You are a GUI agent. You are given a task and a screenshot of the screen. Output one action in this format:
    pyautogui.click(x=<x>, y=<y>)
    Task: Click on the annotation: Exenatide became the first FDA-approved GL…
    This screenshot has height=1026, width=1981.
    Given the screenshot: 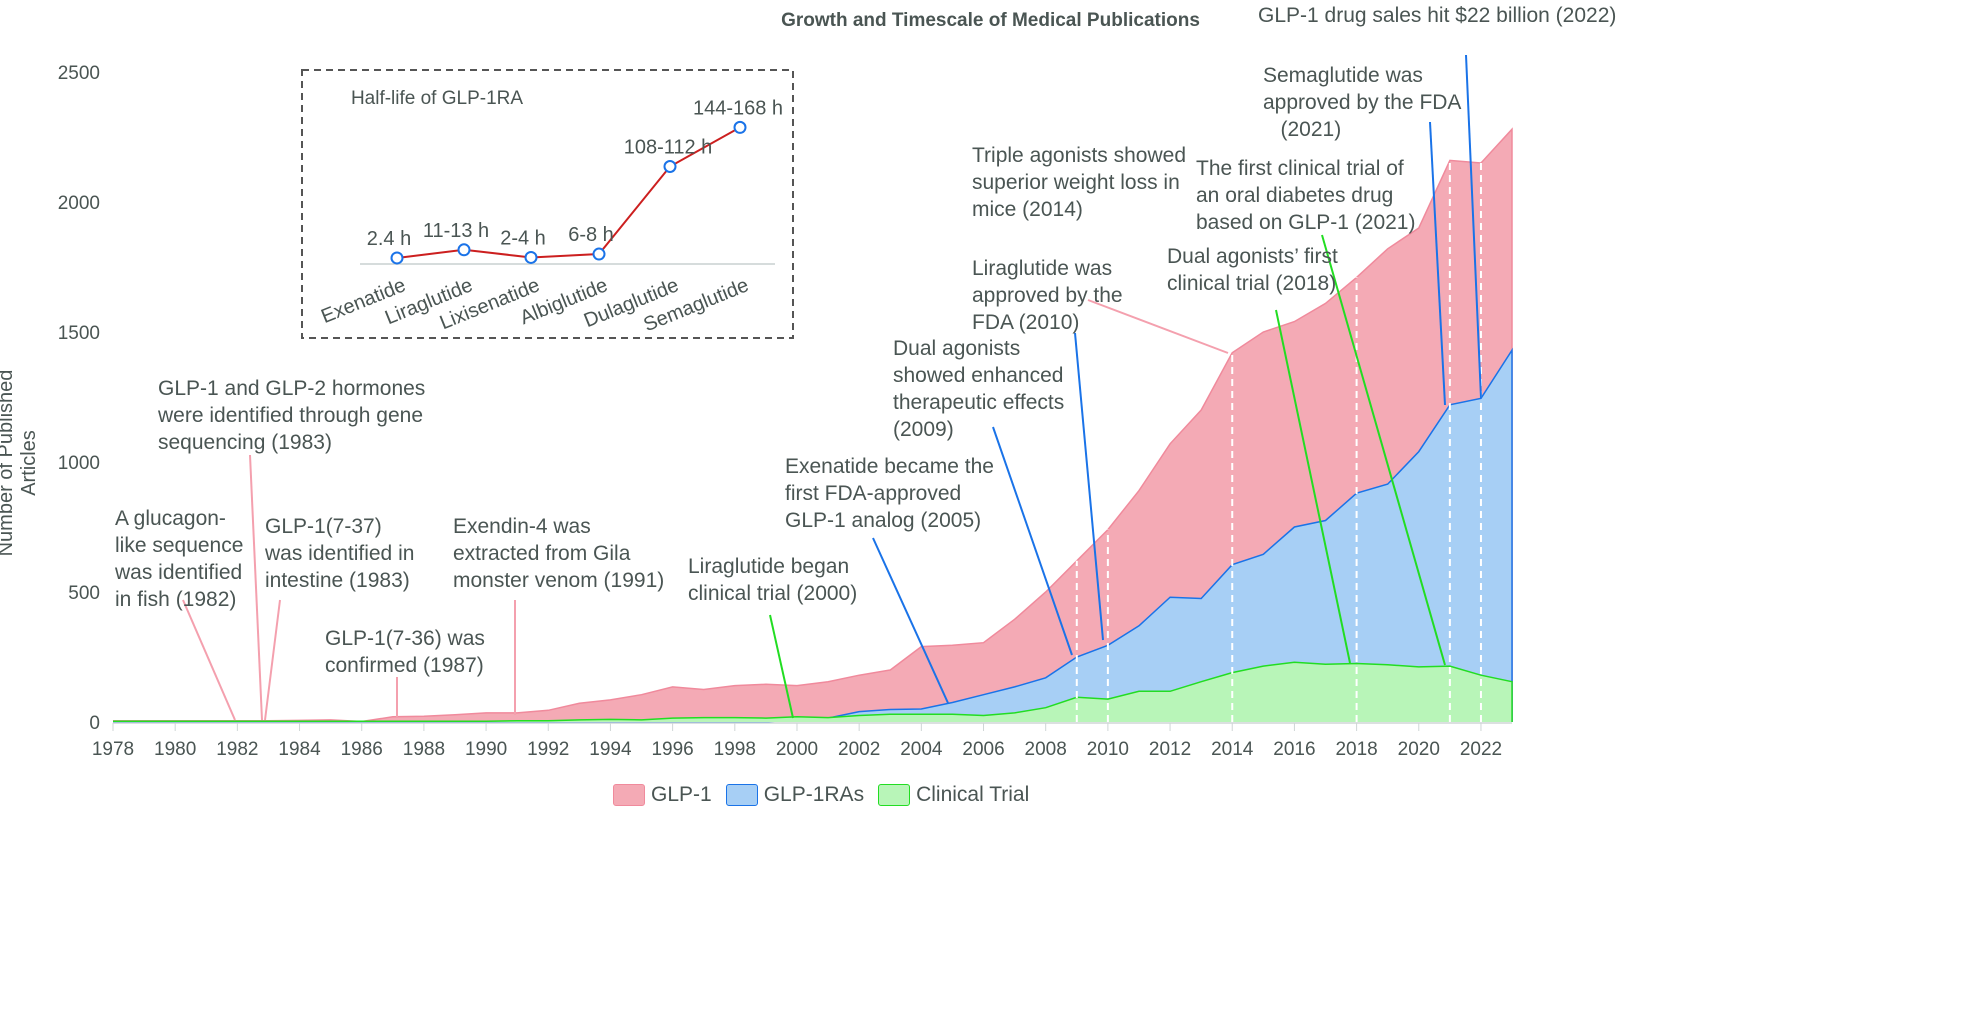 What is the action you would take?
    pyautogui.click(x=889, y=493)
    